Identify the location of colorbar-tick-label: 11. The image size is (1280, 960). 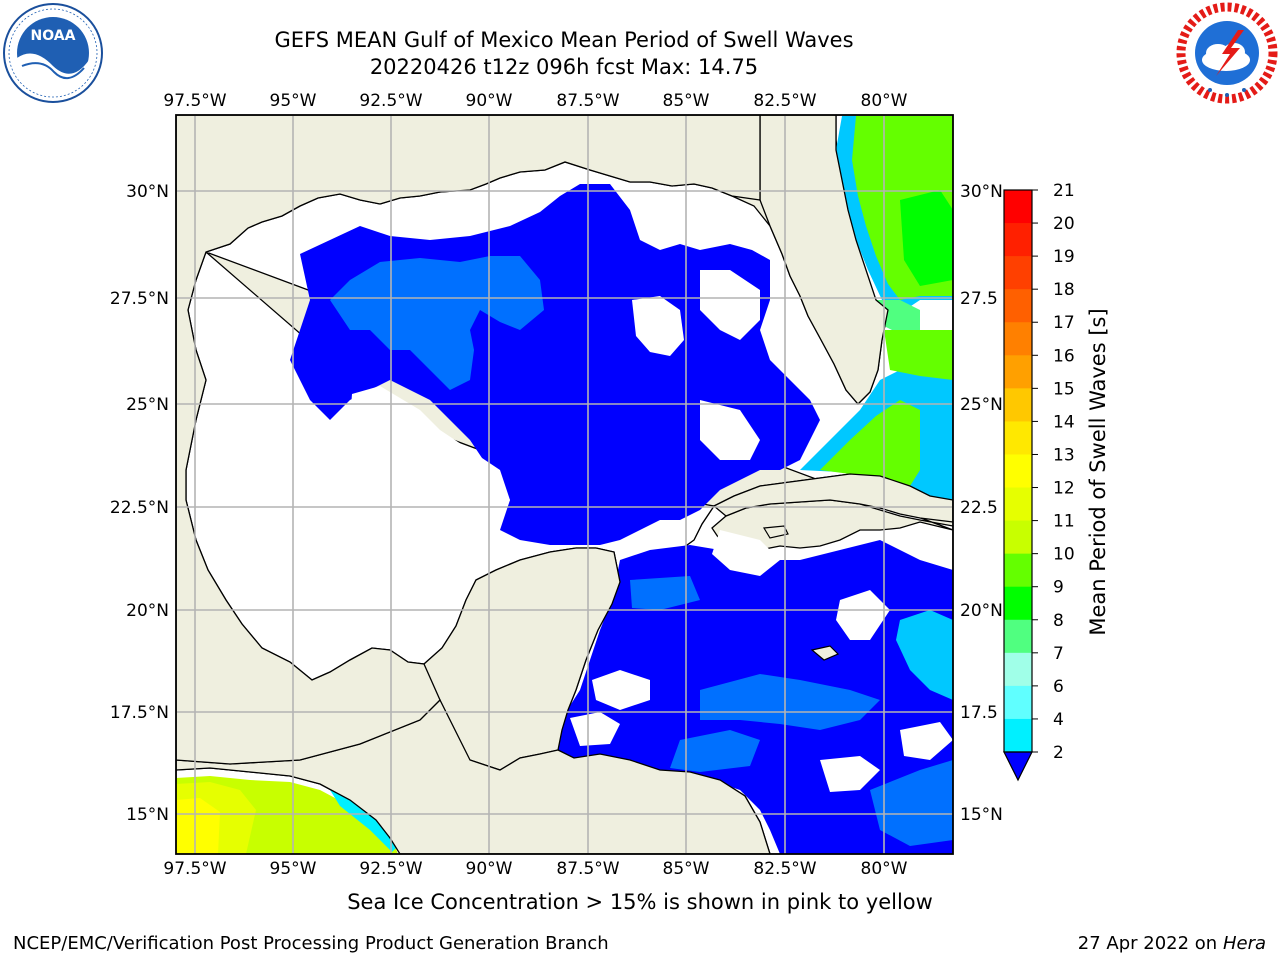
(1064, 522).